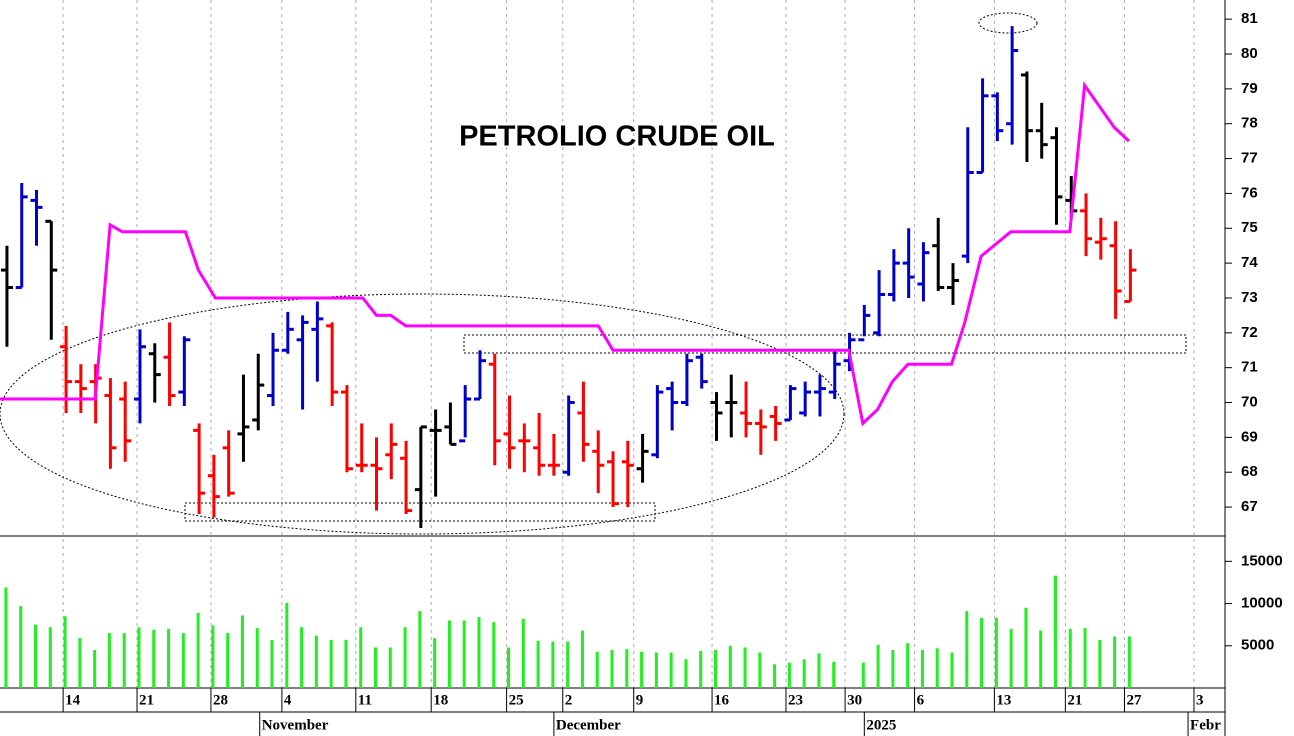 The height and width of the screenshot is (736, 1294). Describe the element at coordinates (1257, 645) in the screenshot. I see `y-tick-label: 5000` at that location.